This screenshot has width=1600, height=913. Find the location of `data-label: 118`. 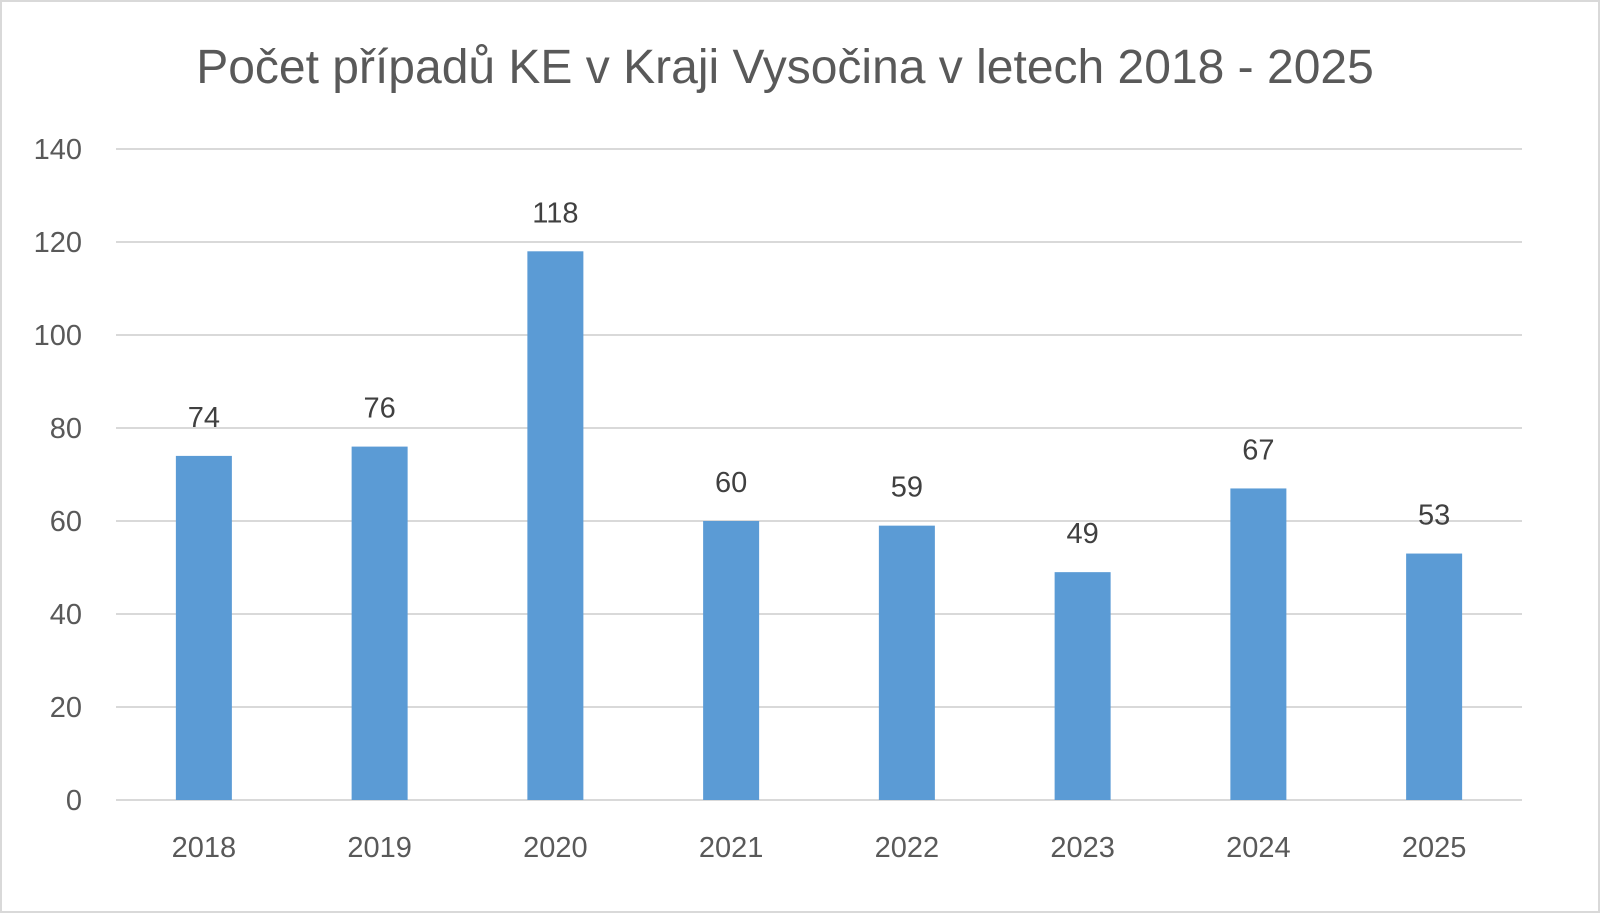

data-label: 118 is located at coordinates (555, 213).